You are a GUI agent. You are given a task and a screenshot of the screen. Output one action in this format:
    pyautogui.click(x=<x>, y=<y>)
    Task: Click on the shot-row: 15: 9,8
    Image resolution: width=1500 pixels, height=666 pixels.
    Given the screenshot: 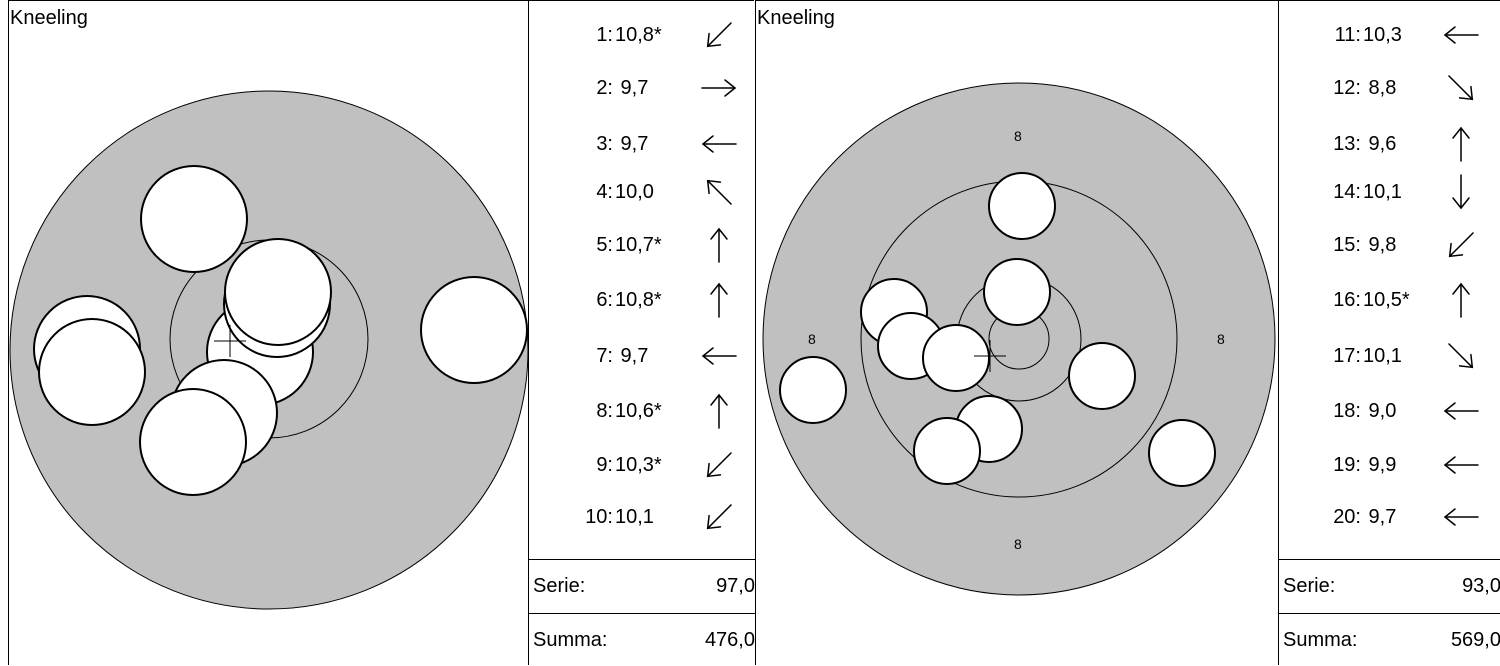 What is the action you would take?
    pyautogui.click(x=1389, y=245)
    